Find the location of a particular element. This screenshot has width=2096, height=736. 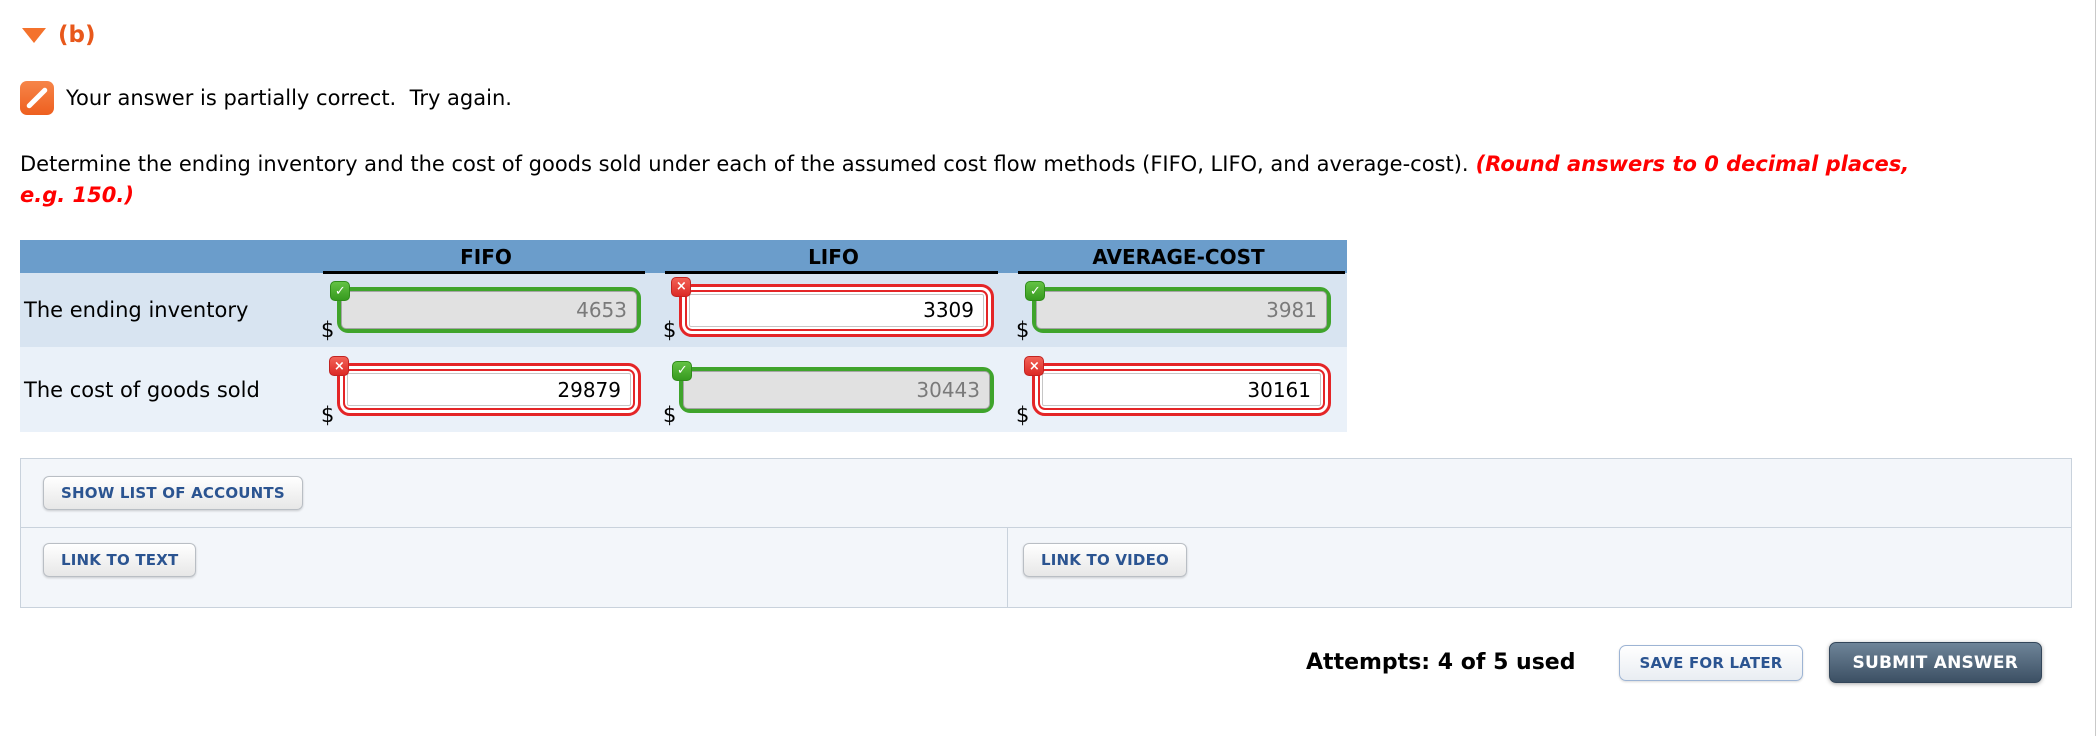

column-header-lifo: LIFO is located at coordinates (833, 257).